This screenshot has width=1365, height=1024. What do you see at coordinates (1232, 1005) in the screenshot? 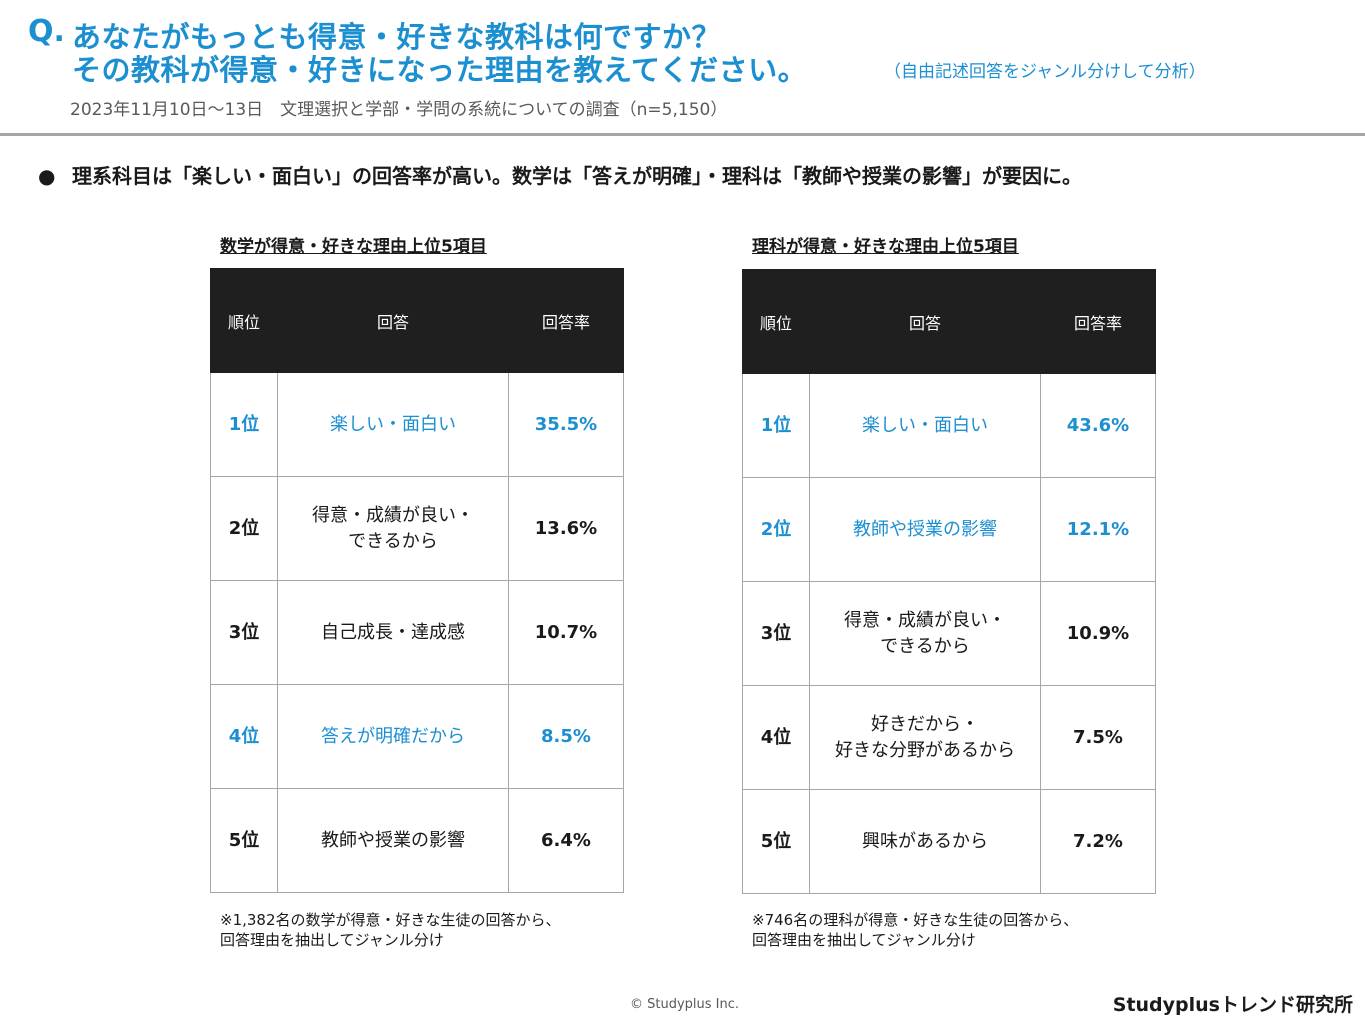
I see `brand-logo: Studyplusトレンド研究所` at bounding box center [1232, 1005].